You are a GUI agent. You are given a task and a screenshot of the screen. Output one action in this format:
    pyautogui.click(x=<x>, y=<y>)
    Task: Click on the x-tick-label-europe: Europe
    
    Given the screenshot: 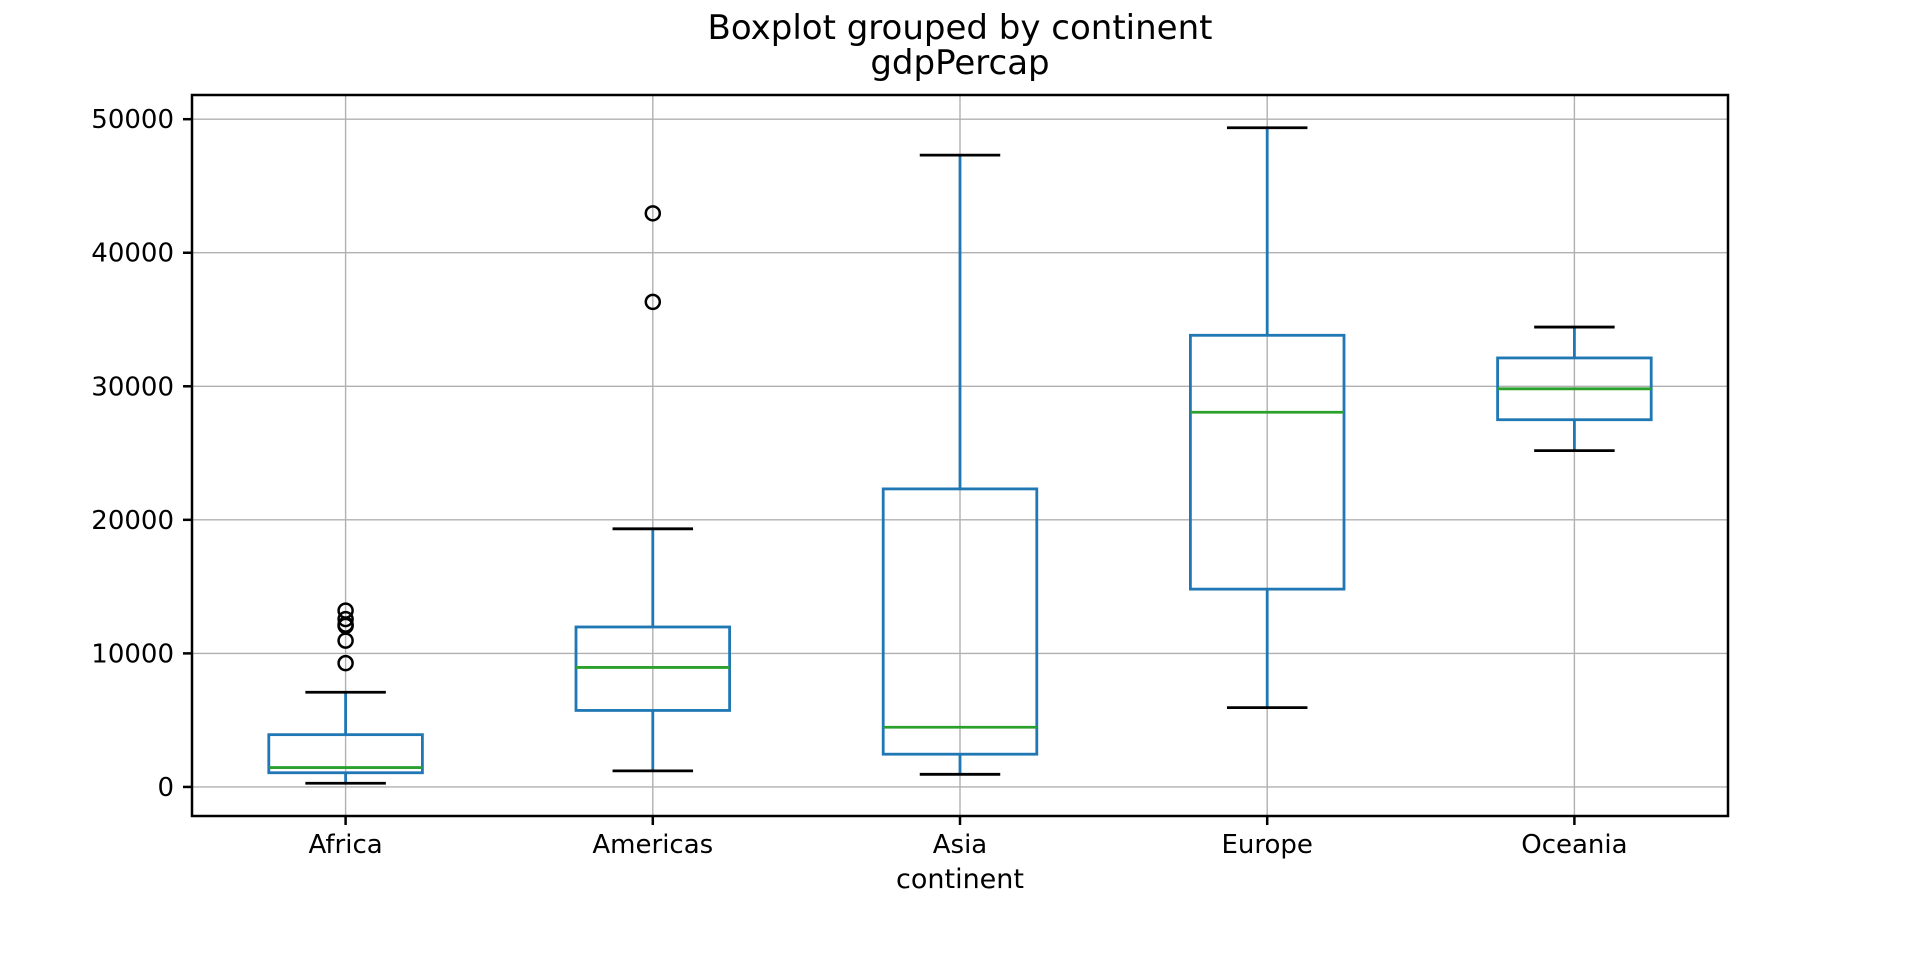 What is the action you would take?
    pyautogui.click(x=1266, y=845)
    